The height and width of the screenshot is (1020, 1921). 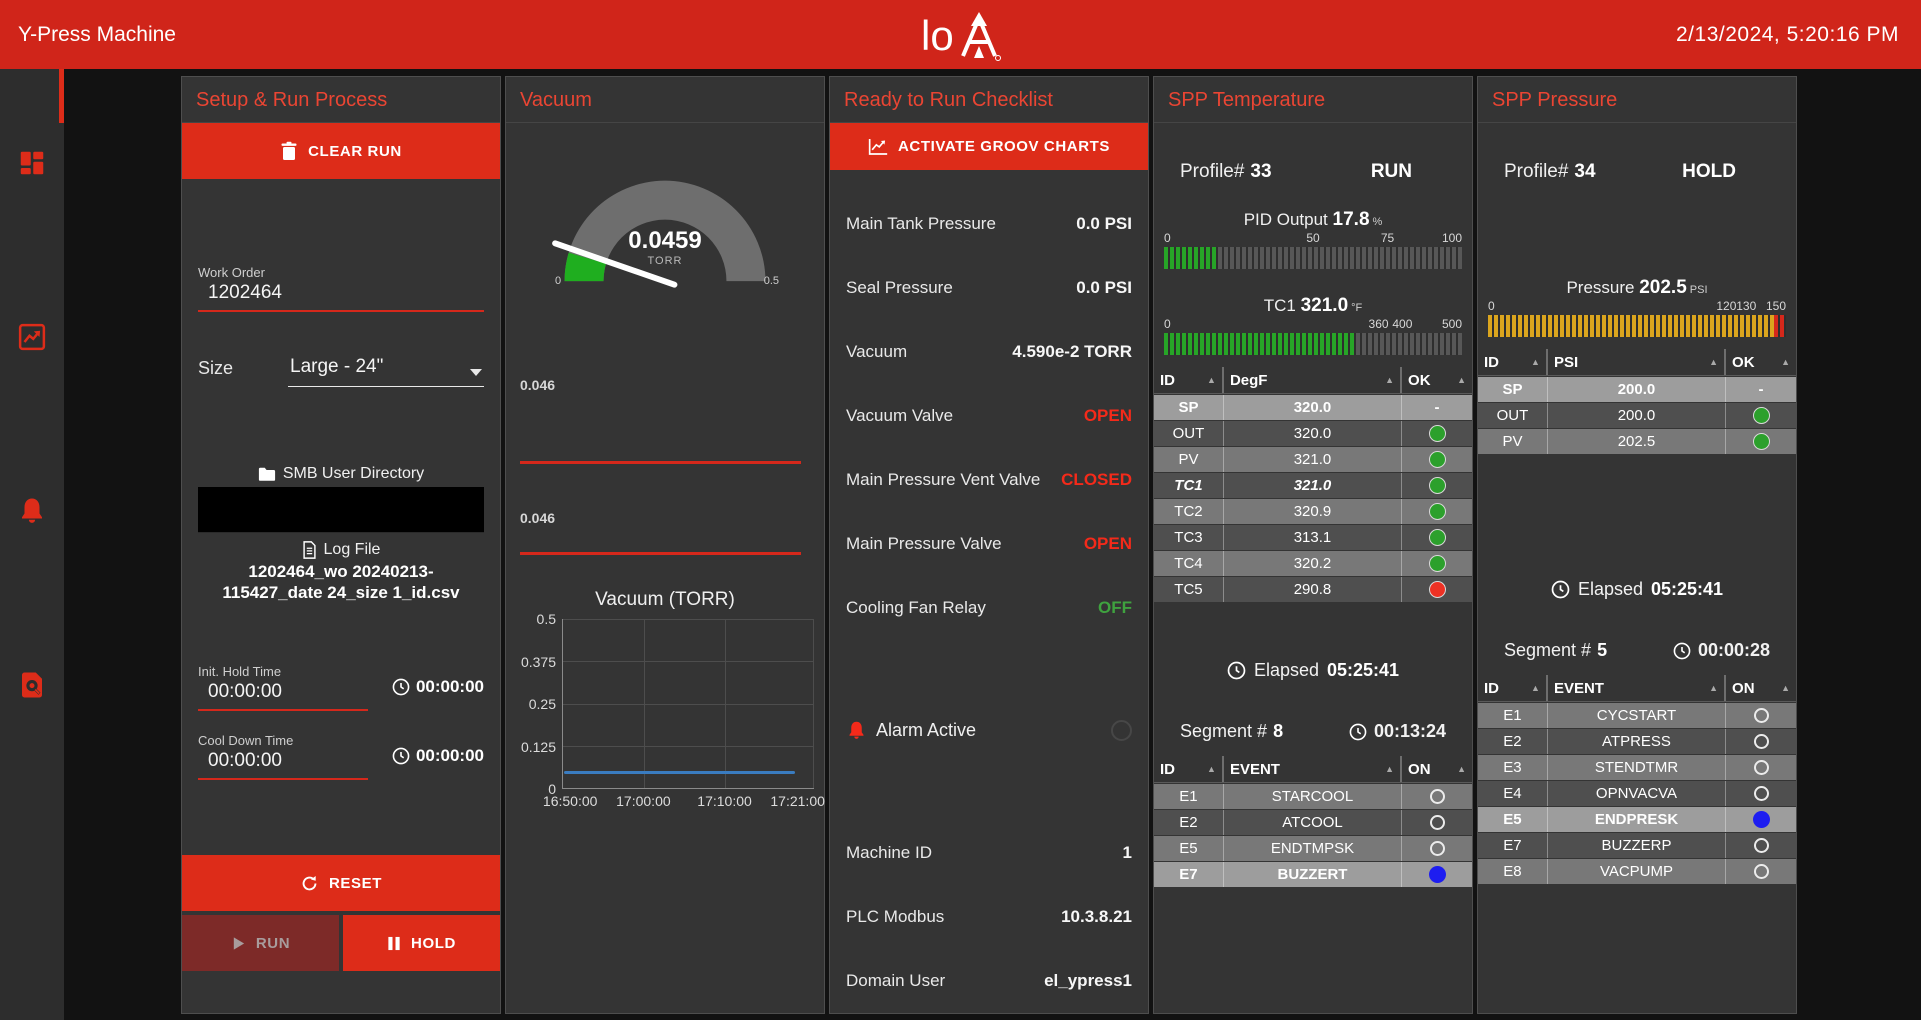 What do you see at coordinates (1096, 916) in the screenshot?
I see `checklist-row-value: 10.3.8.21` at bounding box center [1096, 916].